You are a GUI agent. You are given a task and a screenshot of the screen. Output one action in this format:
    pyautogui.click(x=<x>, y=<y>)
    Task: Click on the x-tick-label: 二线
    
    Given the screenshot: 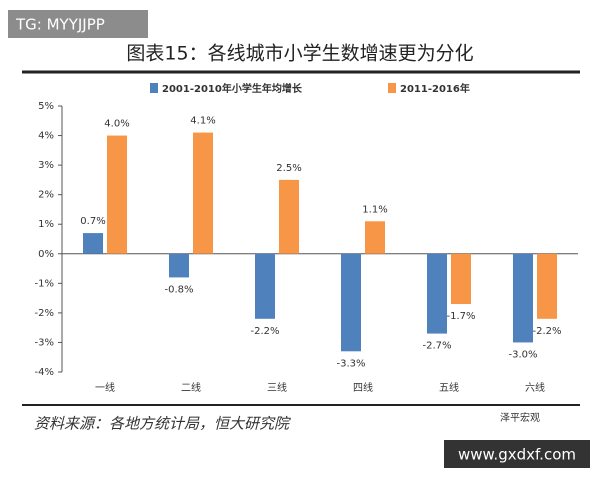 What is the action you would take?
    pyautogui.click(x=191, y=387)
    